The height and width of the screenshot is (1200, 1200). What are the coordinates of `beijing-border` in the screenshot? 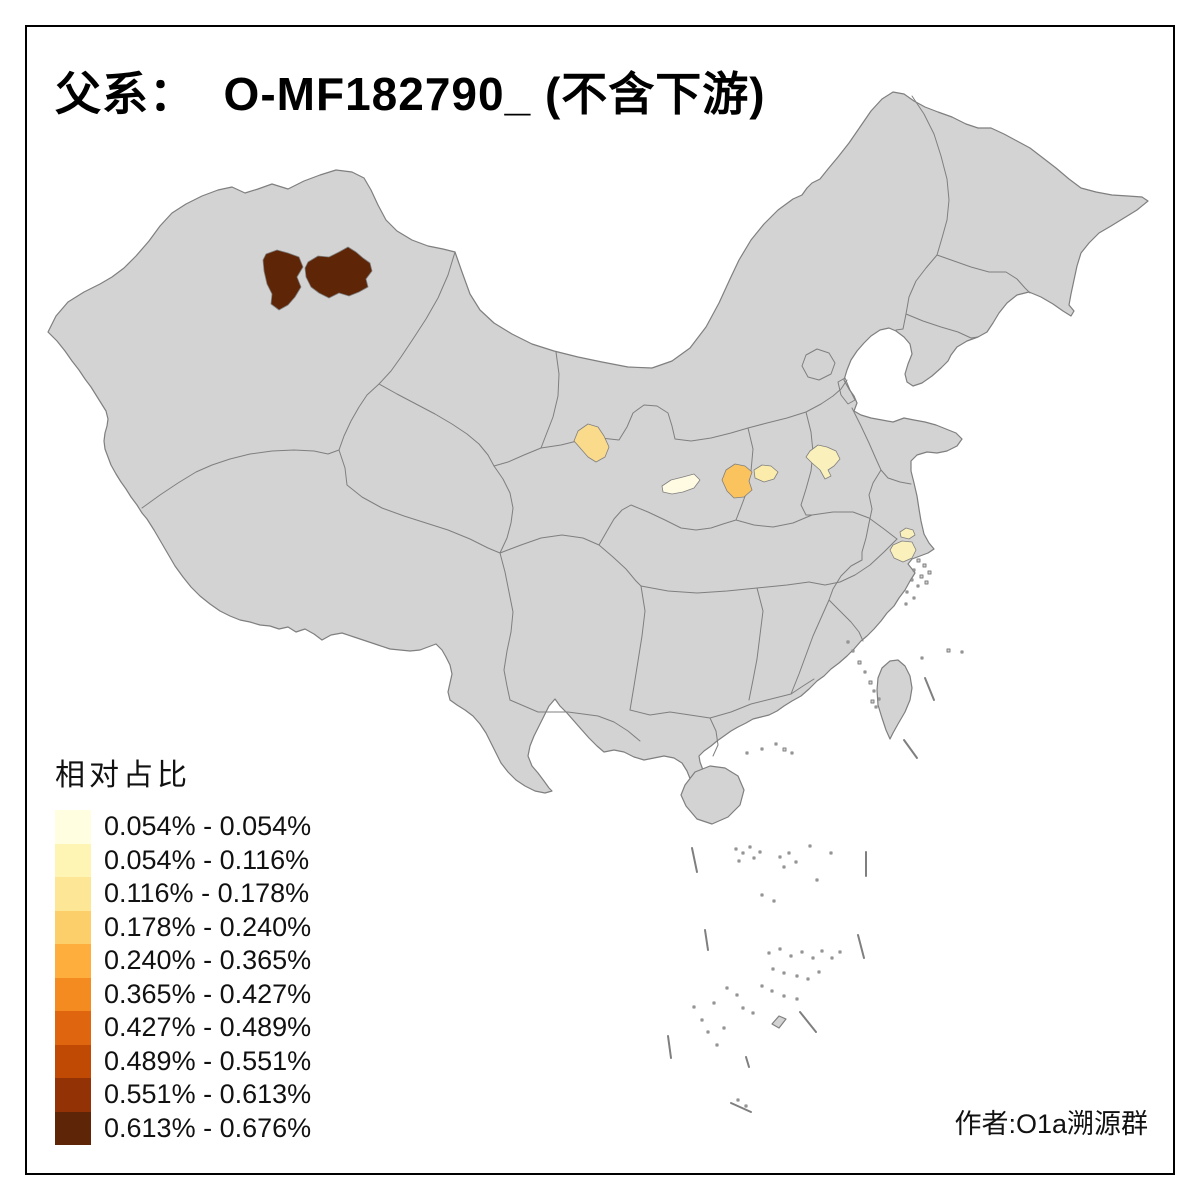 It's located at (818, 364).